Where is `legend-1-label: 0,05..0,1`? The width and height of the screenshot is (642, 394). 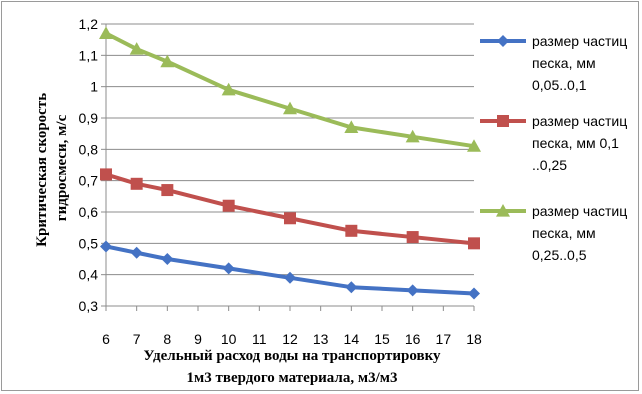 legend-1-label: 0,05..0,1 is located at coordinates (559, 85).